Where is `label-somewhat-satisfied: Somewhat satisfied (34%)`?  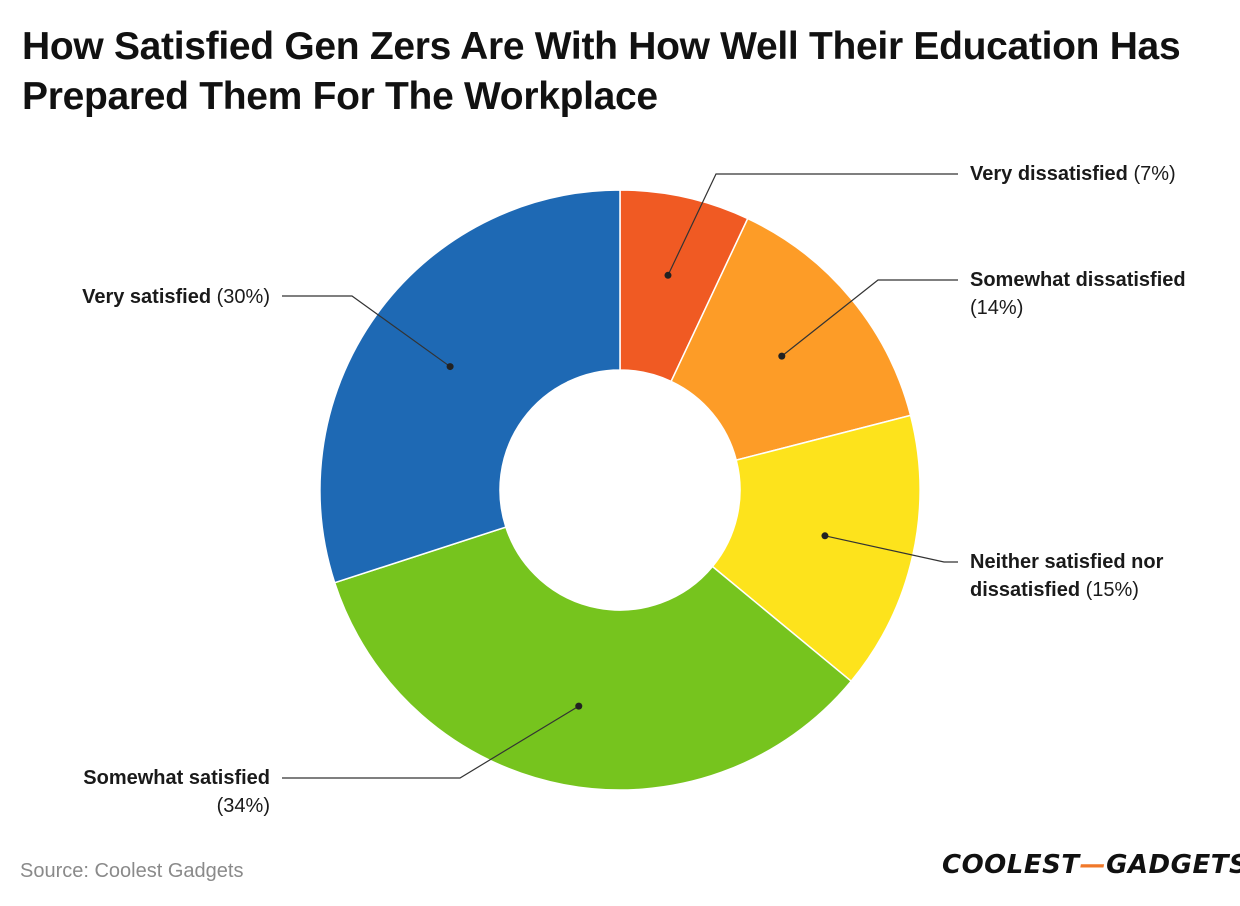
label-somewhat-satisfied: Somewhat satisfied (34%) is located at coordinates (145, 792).